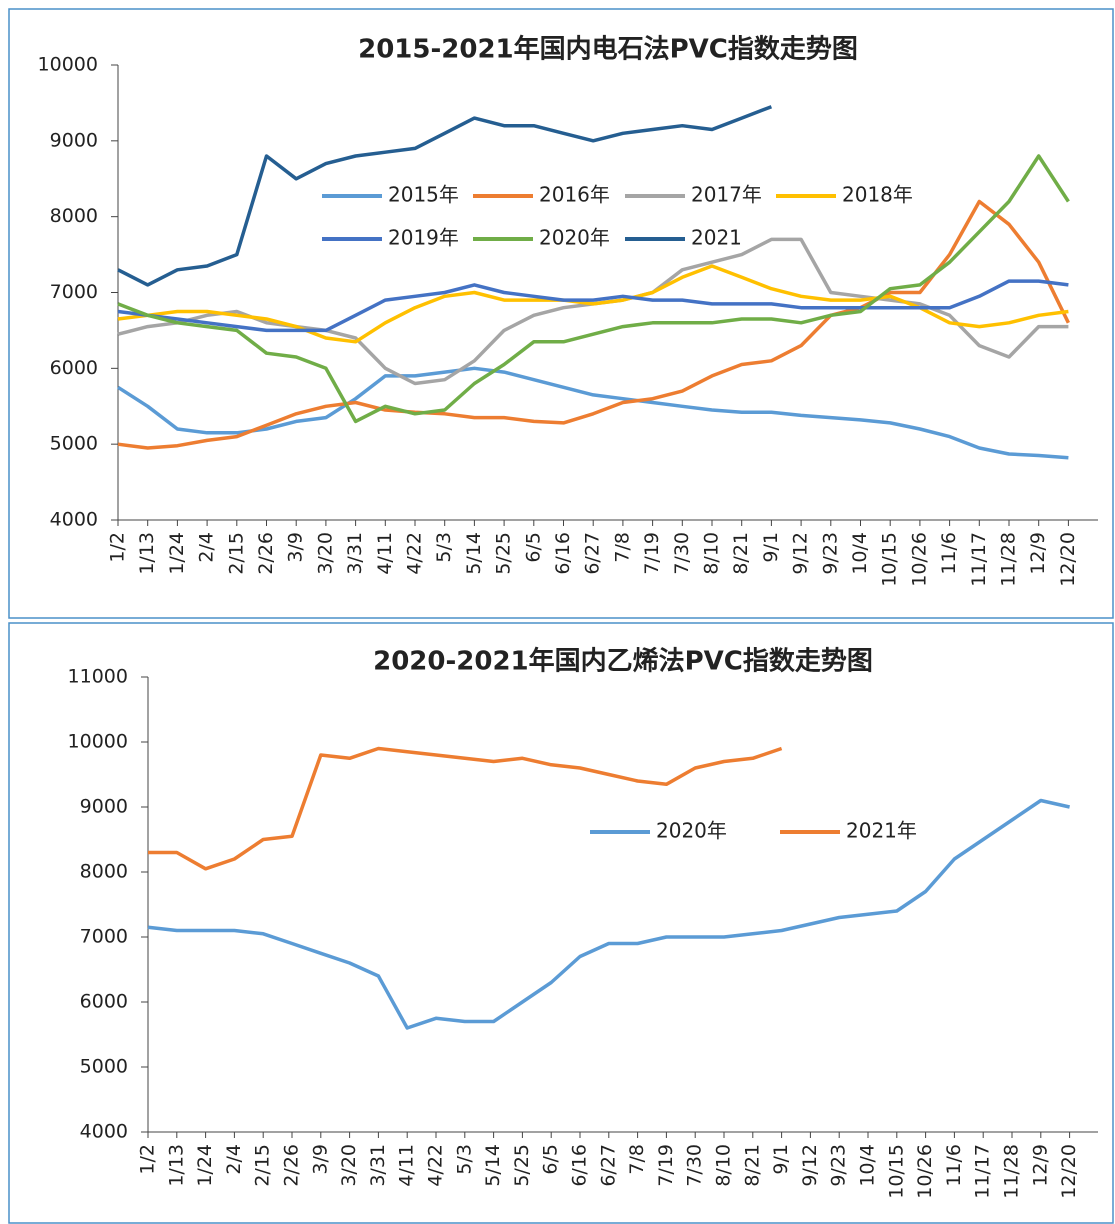 The image size is (1115, 1224). I want to click on chart-title: 2020-2021年国内乙烯法PVC指数走势图, so click(623, 661).